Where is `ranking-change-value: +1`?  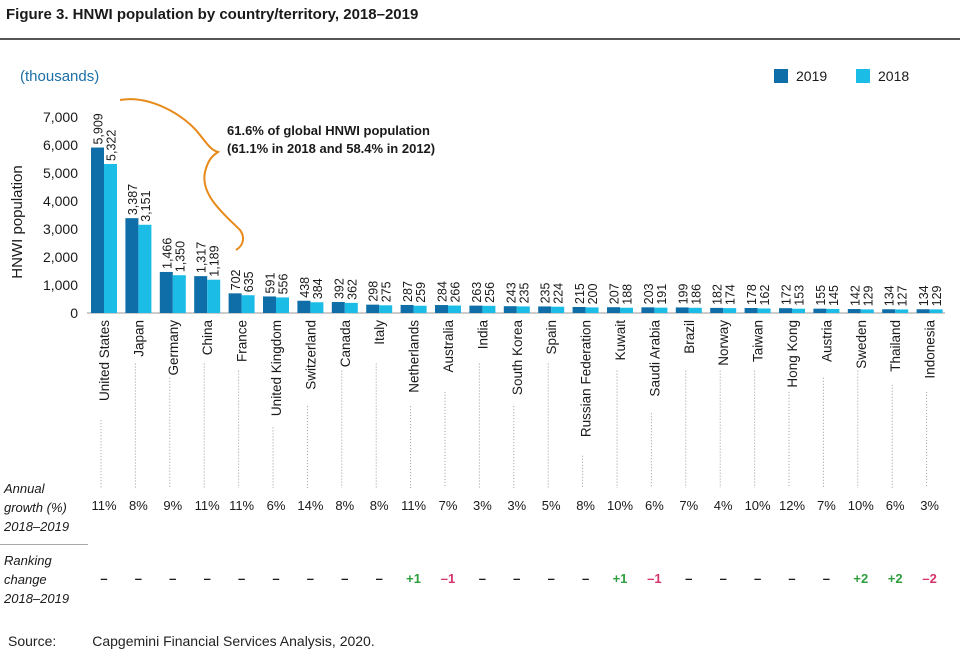 ranking-change-value: +1 is located at coordinates (620, 578).